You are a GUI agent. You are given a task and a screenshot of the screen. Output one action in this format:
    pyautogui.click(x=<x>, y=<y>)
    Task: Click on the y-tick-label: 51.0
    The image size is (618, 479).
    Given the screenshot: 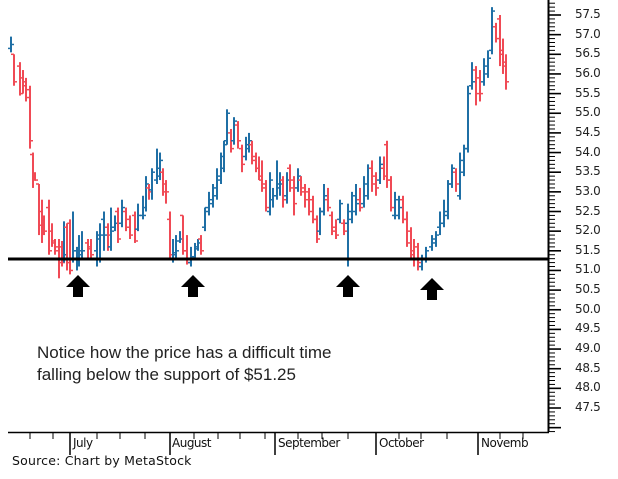 What is the action you would take?
    pyautogui.click(x=588, y=269)
    